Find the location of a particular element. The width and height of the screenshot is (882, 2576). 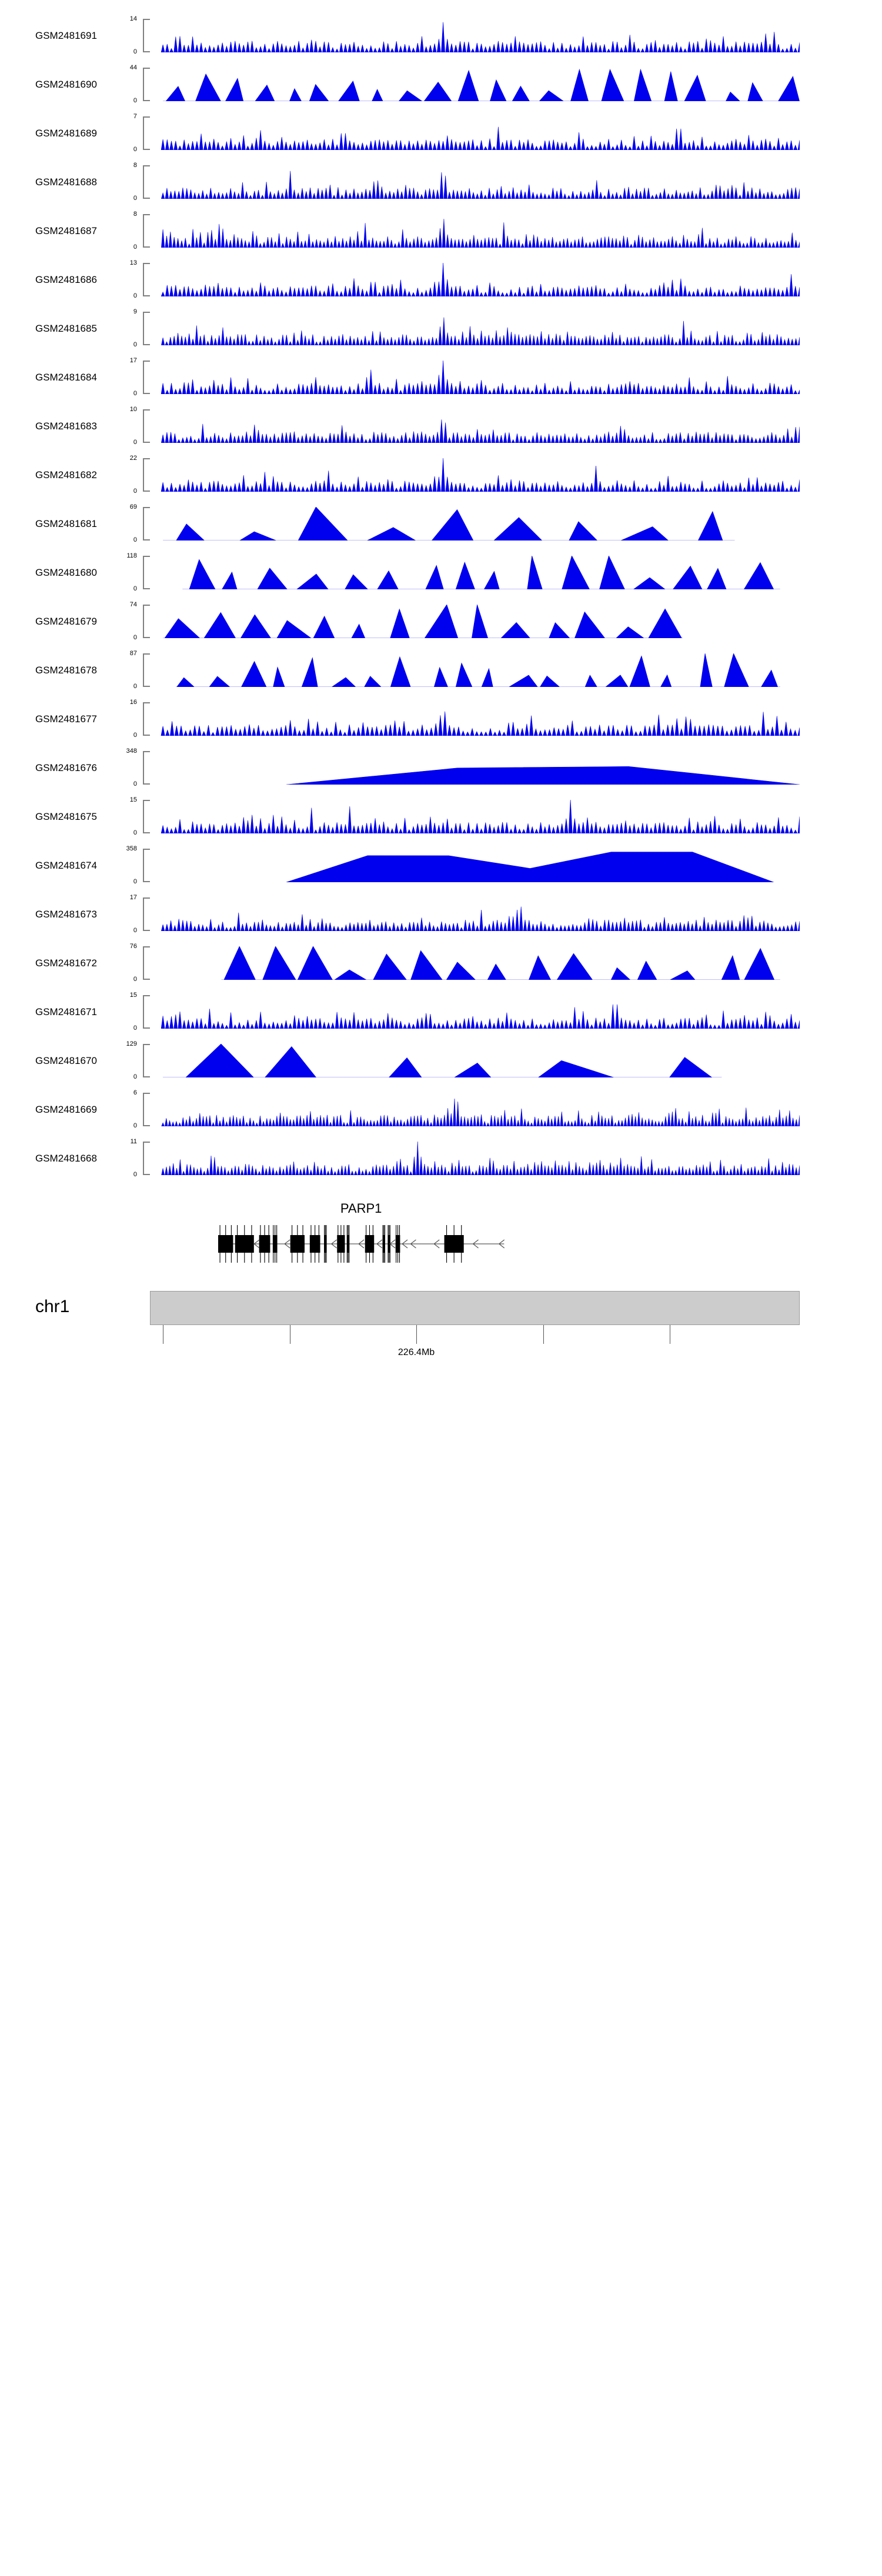

axis-max-label: 76 is located at coordinates (133, 946).